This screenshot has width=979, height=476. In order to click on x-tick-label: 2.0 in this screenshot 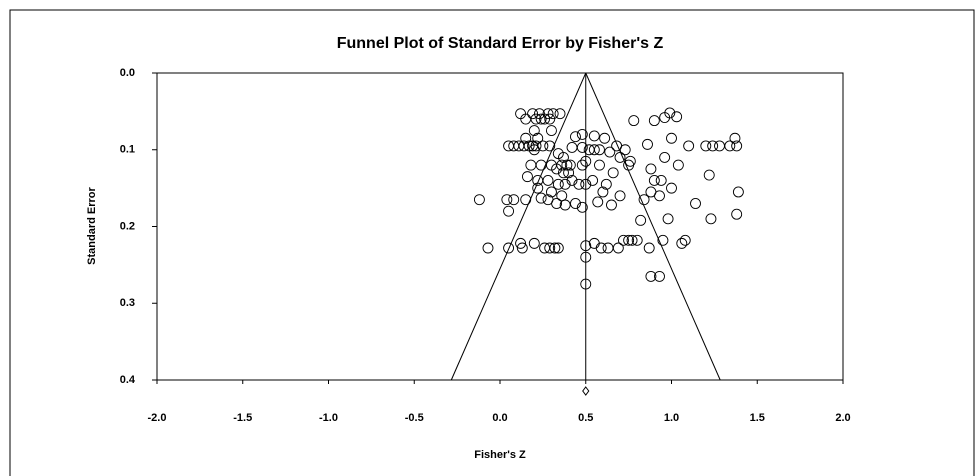, I will do `click(842, 418)`.